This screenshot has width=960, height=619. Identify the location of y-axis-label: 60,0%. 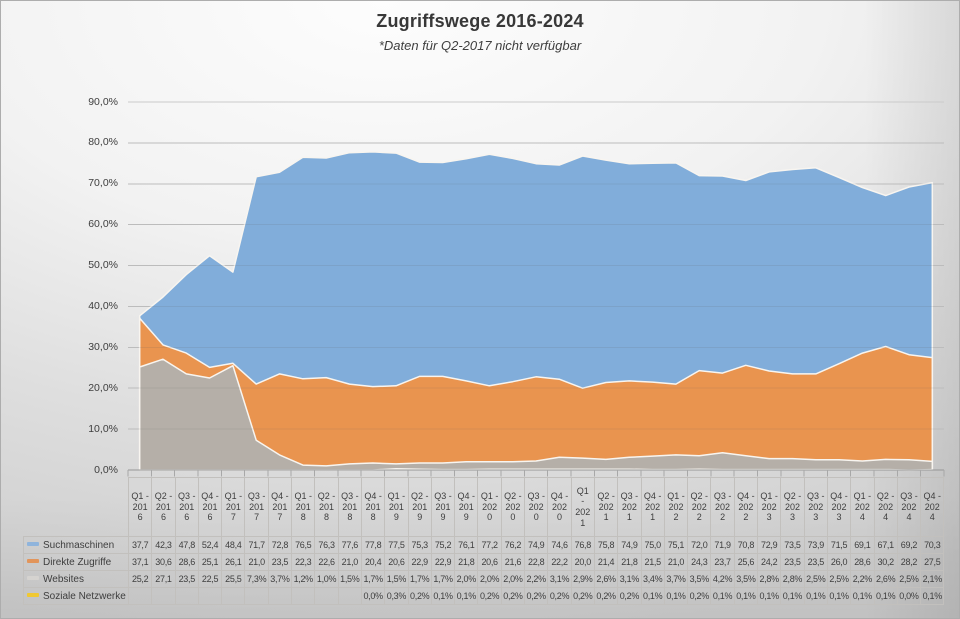
(103, 224).